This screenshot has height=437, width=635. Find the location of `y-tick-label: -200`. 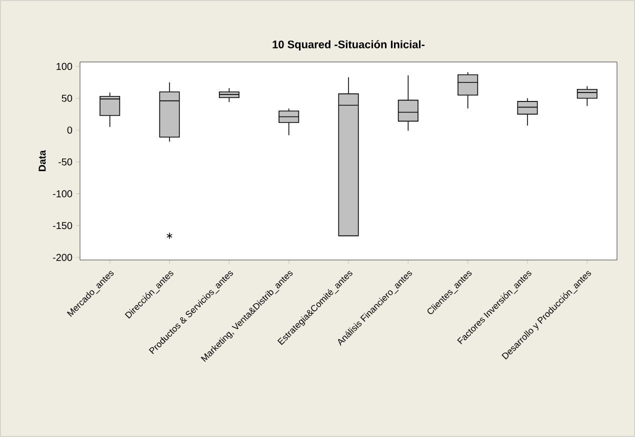

y-tick-label: -200 is located at coordinates (62, 257).